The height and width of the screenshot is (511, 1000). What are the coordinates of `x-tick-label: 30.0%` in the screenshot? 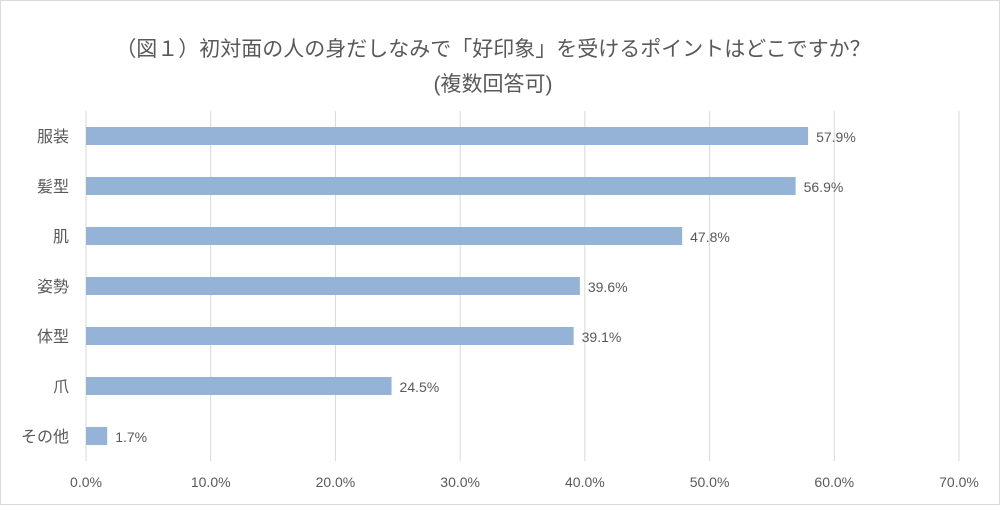 It's located at (460, 482).